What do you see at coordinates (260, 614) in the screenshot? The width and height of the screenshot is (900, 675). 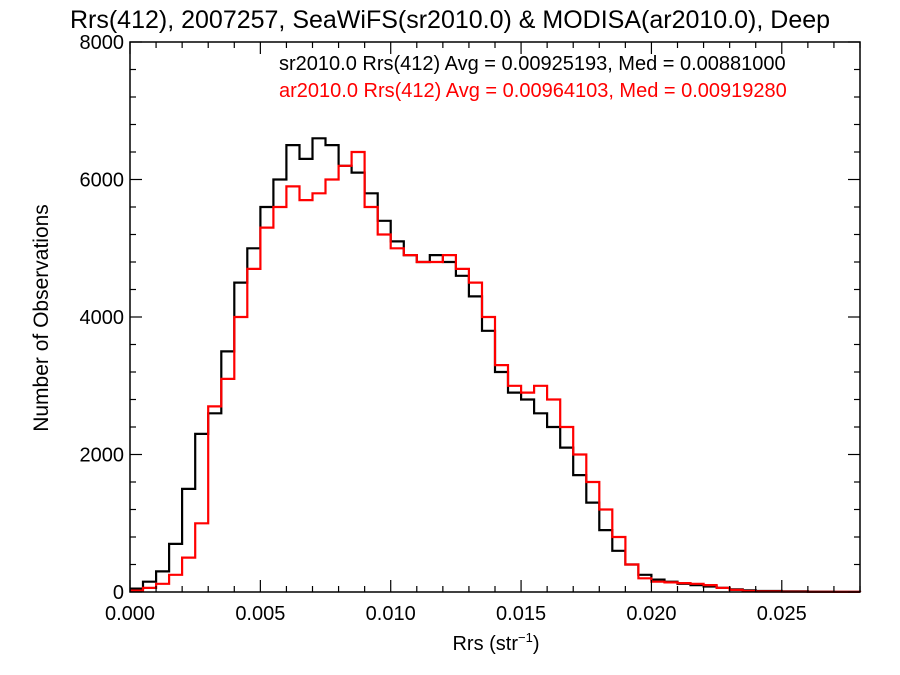 I see `x-tick-label: 0.005` at bounding box center [260, 614].